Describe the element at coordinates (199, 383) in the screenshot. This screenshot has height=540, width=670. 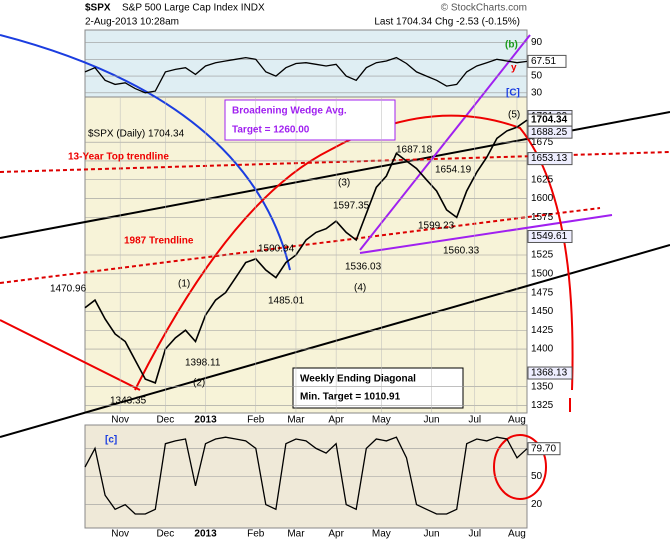
I see `annotation: (2)` at that location.